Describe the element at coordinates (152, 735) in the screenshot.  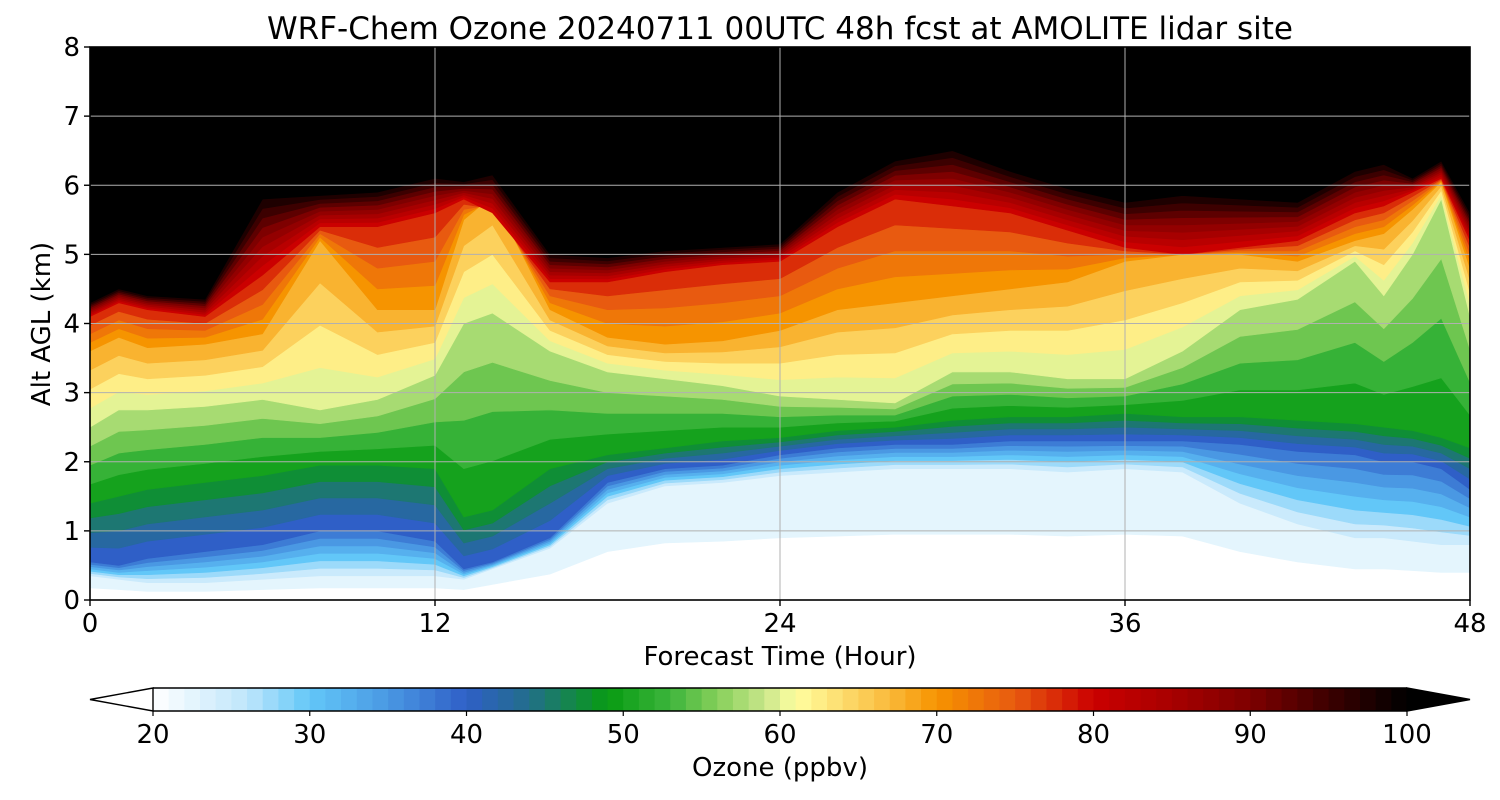
I see `colorbar-tick-label-20: 20` at that location.